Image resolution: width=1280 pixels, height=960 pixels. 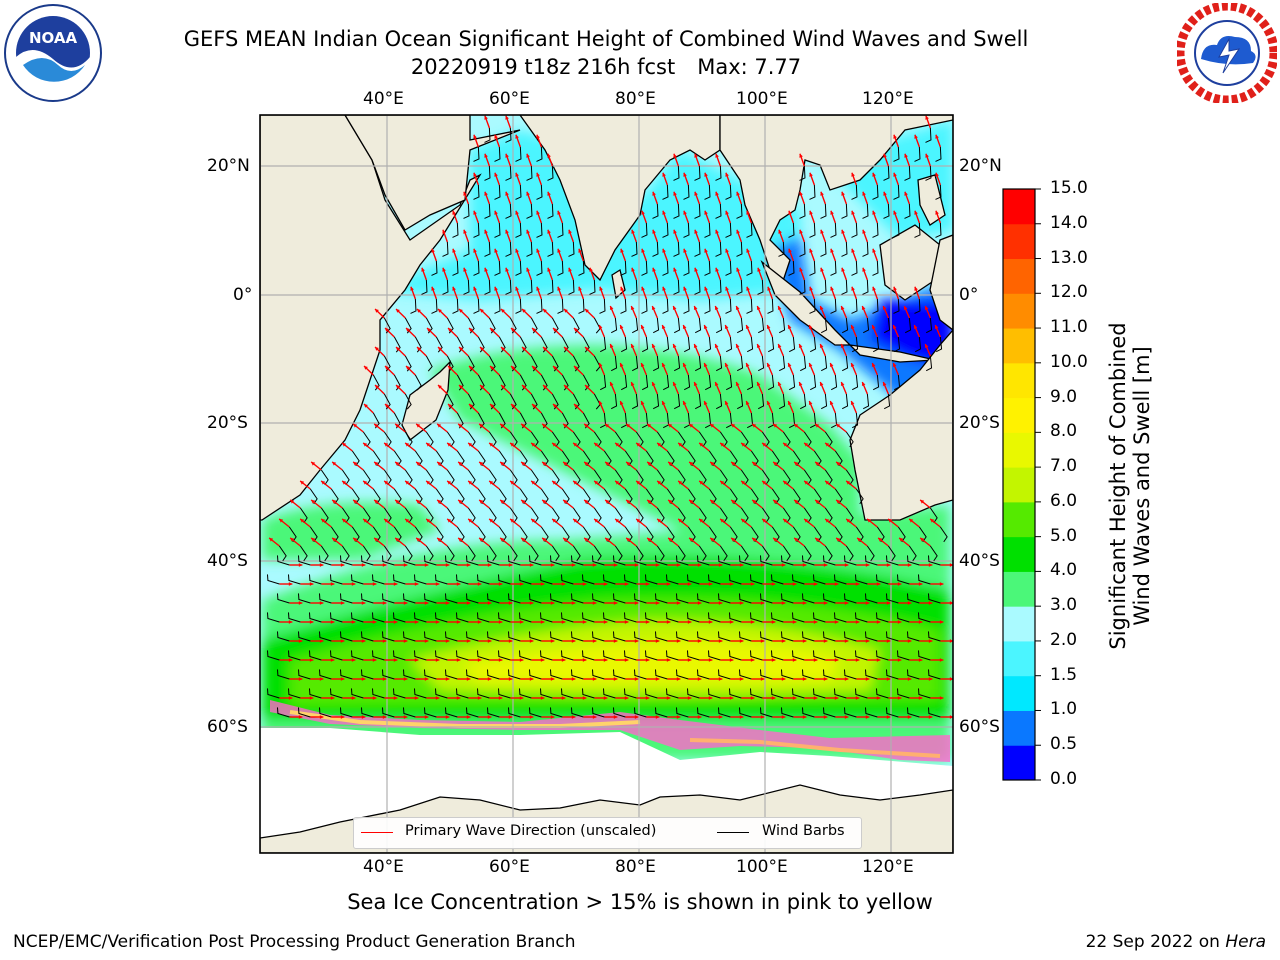 I want to click on colorbar-tick-label: 1.0, so click(x=1064, y=709).